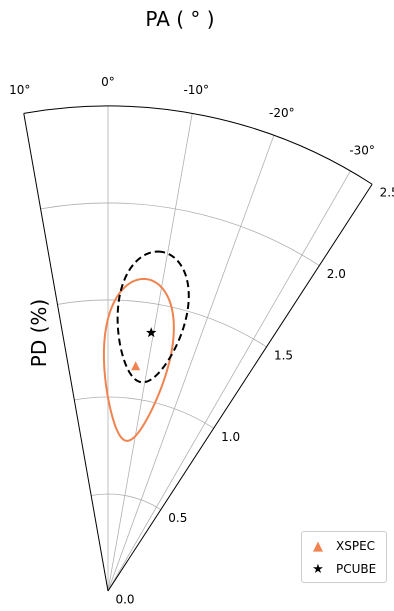 This screenshot has height=611, width=394. What do you see at coordinates (39, 333) in the screenshot?
I see `r-axis-title: PD (%)` at bounding box center [39, 333].